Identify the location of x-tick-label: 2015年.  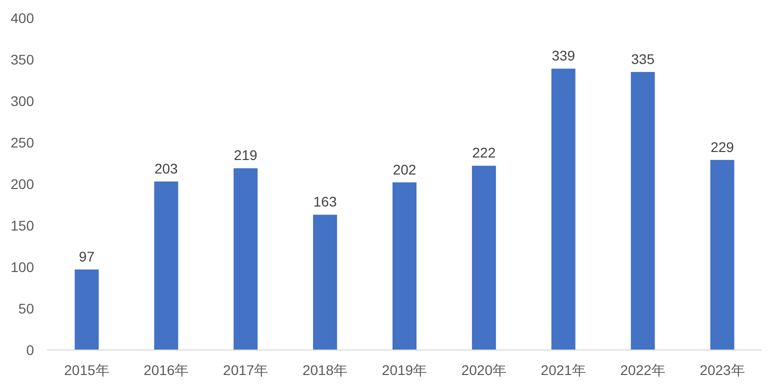
(87, 370).